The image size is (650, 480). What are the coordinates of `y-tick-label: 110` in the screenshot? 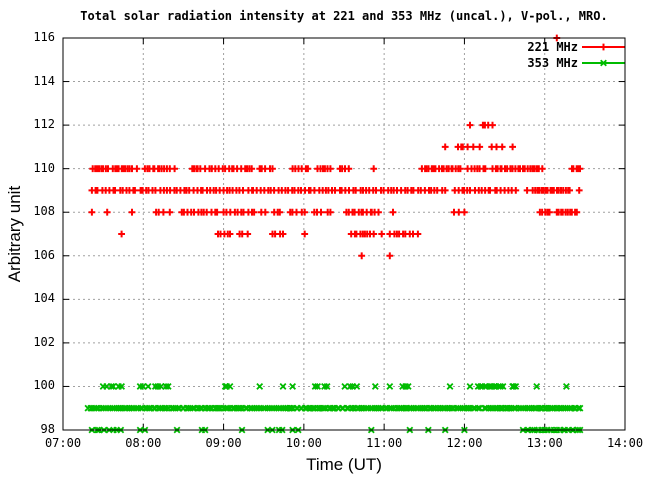 It's located at (44, 167).